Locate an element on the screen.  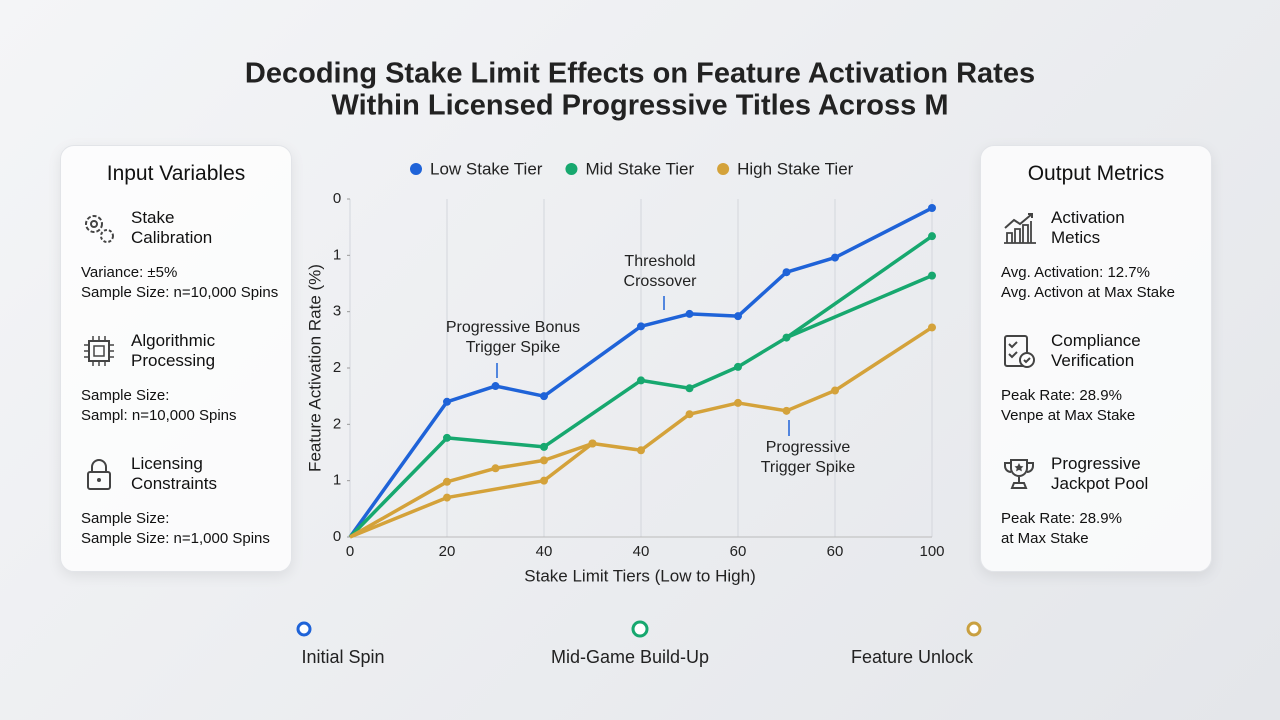
item-detail: at Max Stake is located at coordinates (1045, 538).